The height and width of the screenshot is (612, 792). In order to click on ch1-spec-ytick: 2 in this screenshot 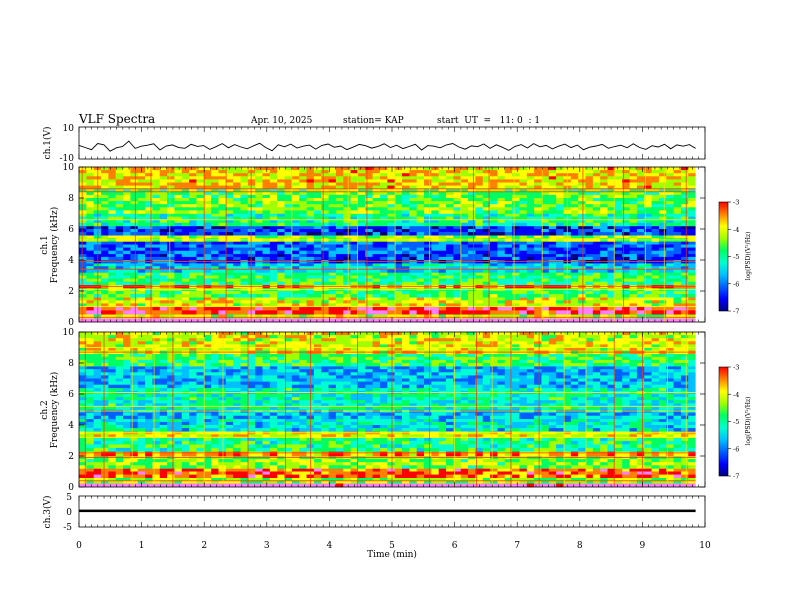, I will do `click(71, 292)`.